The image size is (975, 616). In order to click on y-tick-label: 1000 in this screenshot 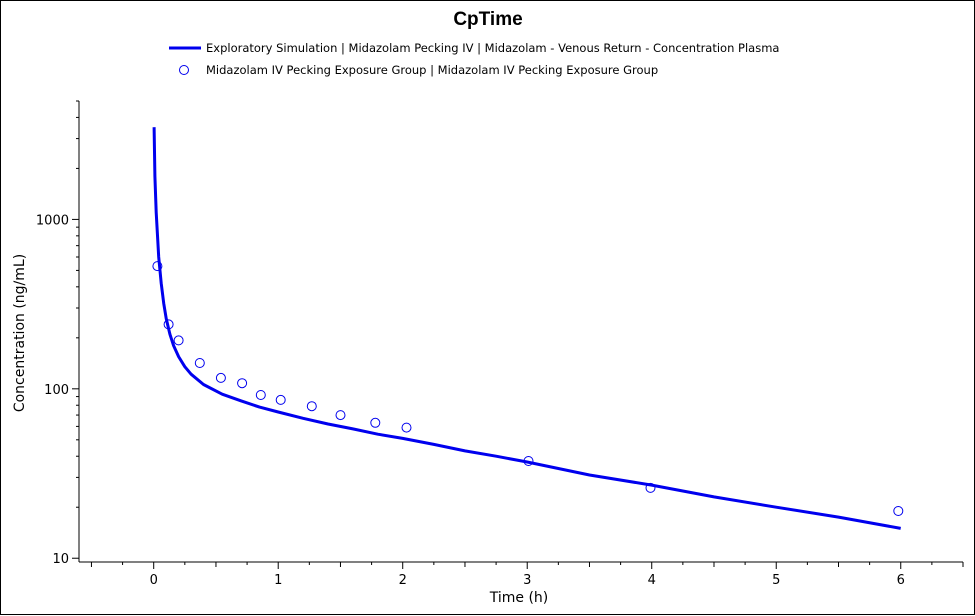, I will do `click(52, 220)`.